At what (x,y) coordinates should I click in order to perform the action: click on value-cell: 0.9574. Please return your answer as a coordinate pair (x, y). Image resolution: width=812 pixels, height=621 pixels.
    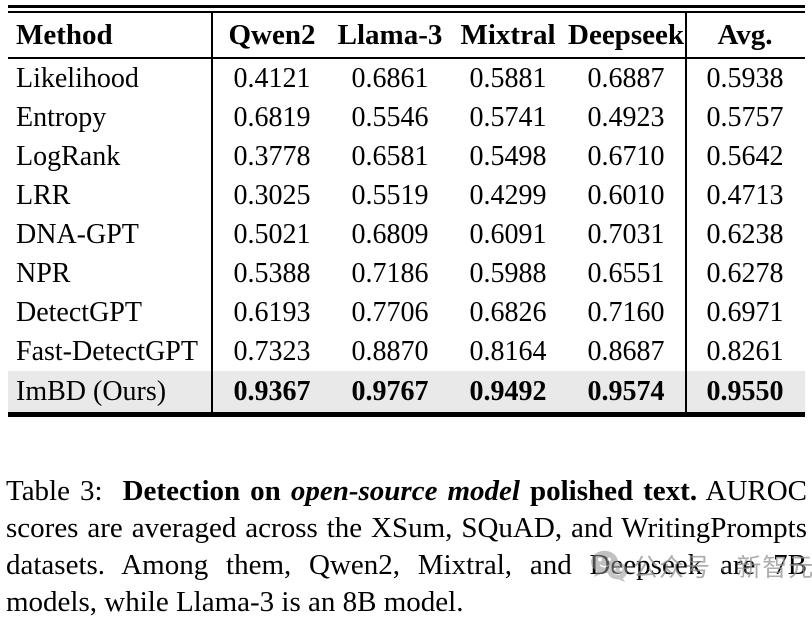
    Looking at the image, I should click on (626, 391).